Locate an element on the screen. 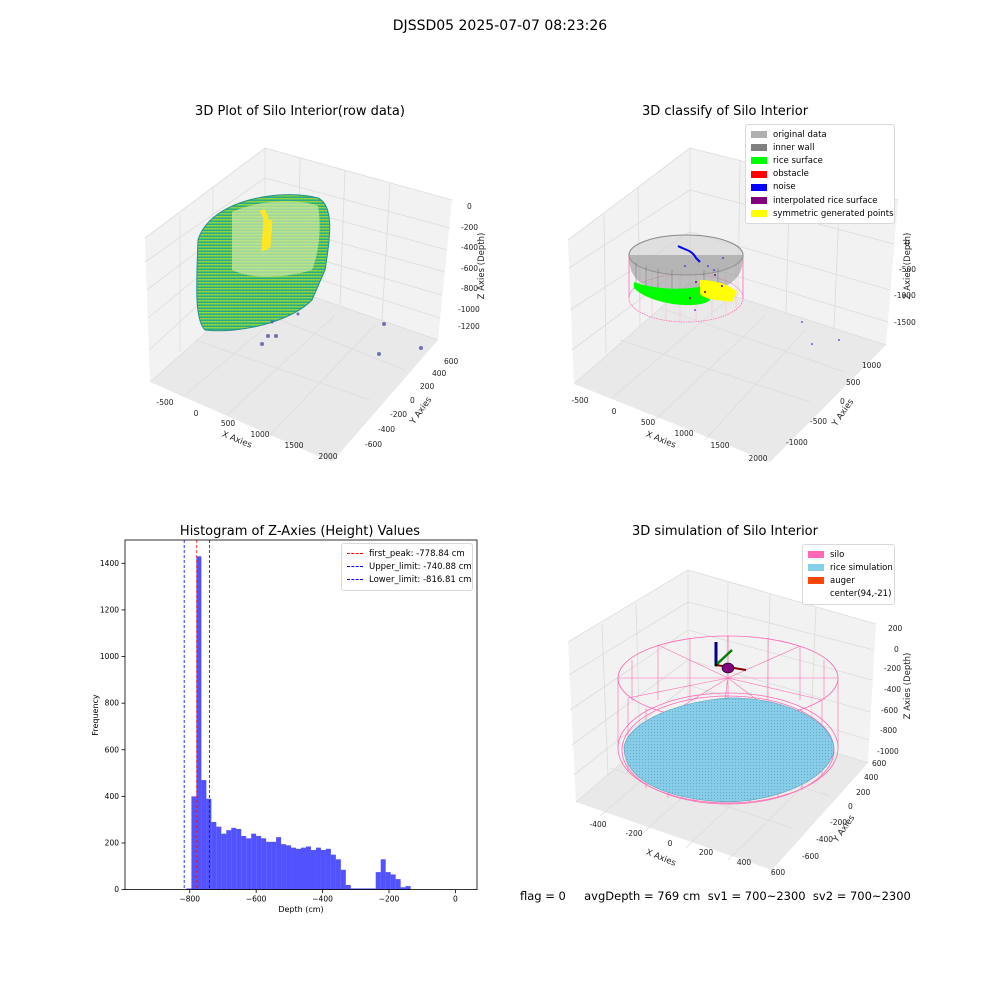  legend-item: noise is located at coordinates (820, 187).